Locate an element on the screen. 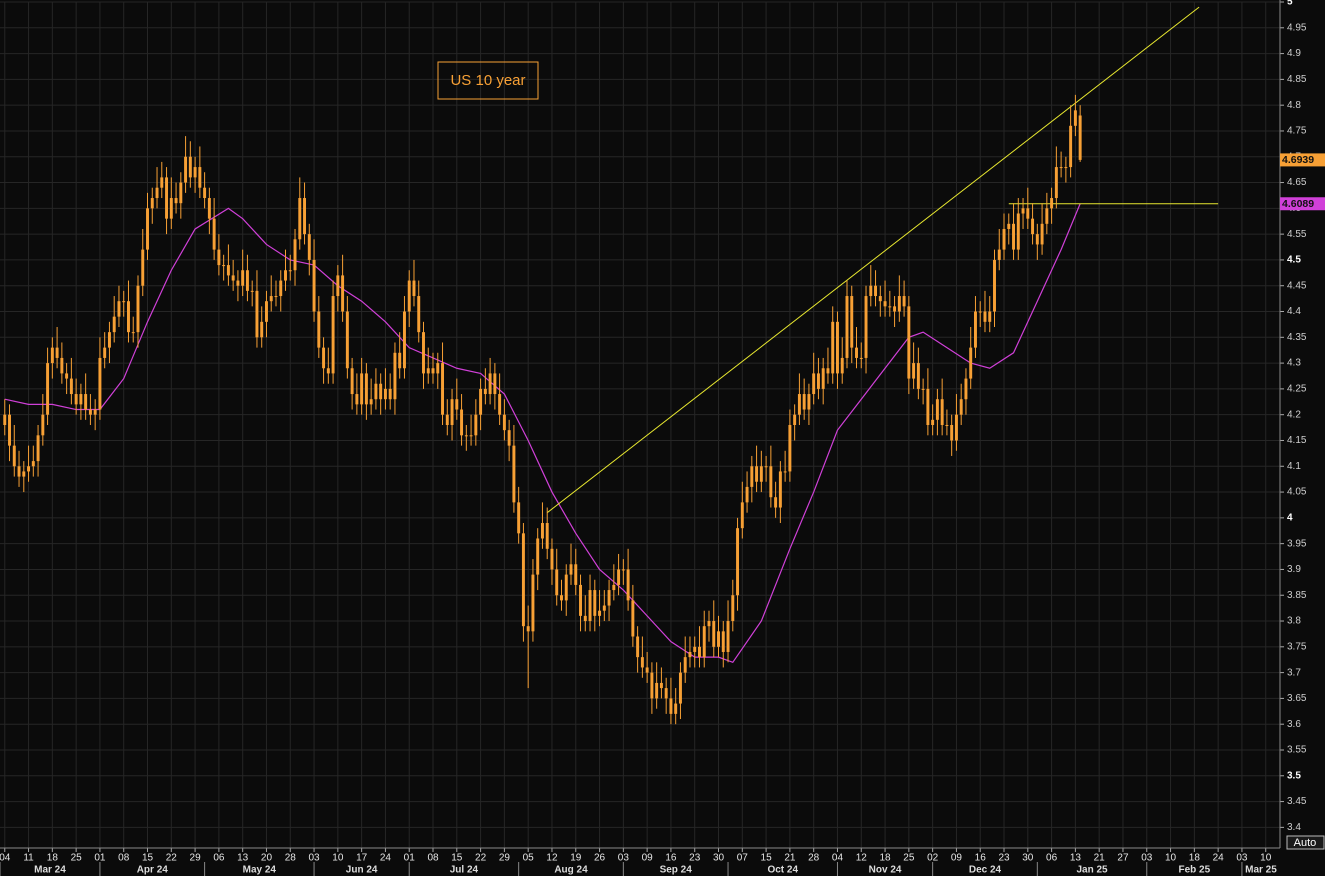  month-label: Aug 24 is located at coordinates (571, 870).